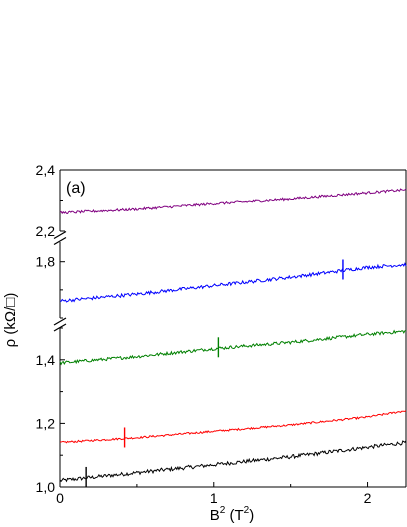  I want to click on x-axis-title: B2 (T2), so click(232, 514).